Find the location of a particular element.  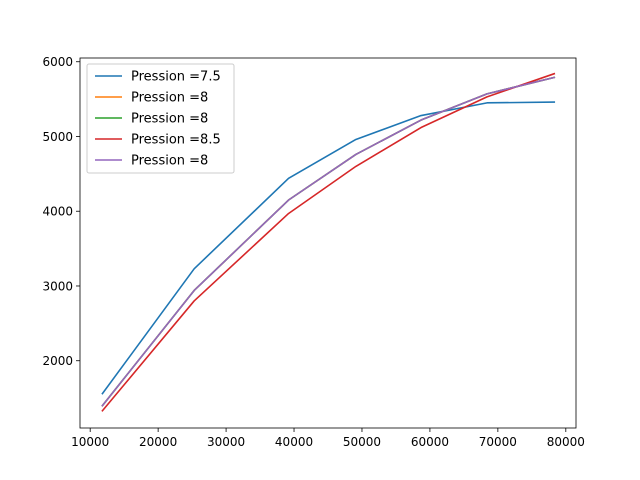

y-tick-label: 6000 is located at coordinates (57, 62).